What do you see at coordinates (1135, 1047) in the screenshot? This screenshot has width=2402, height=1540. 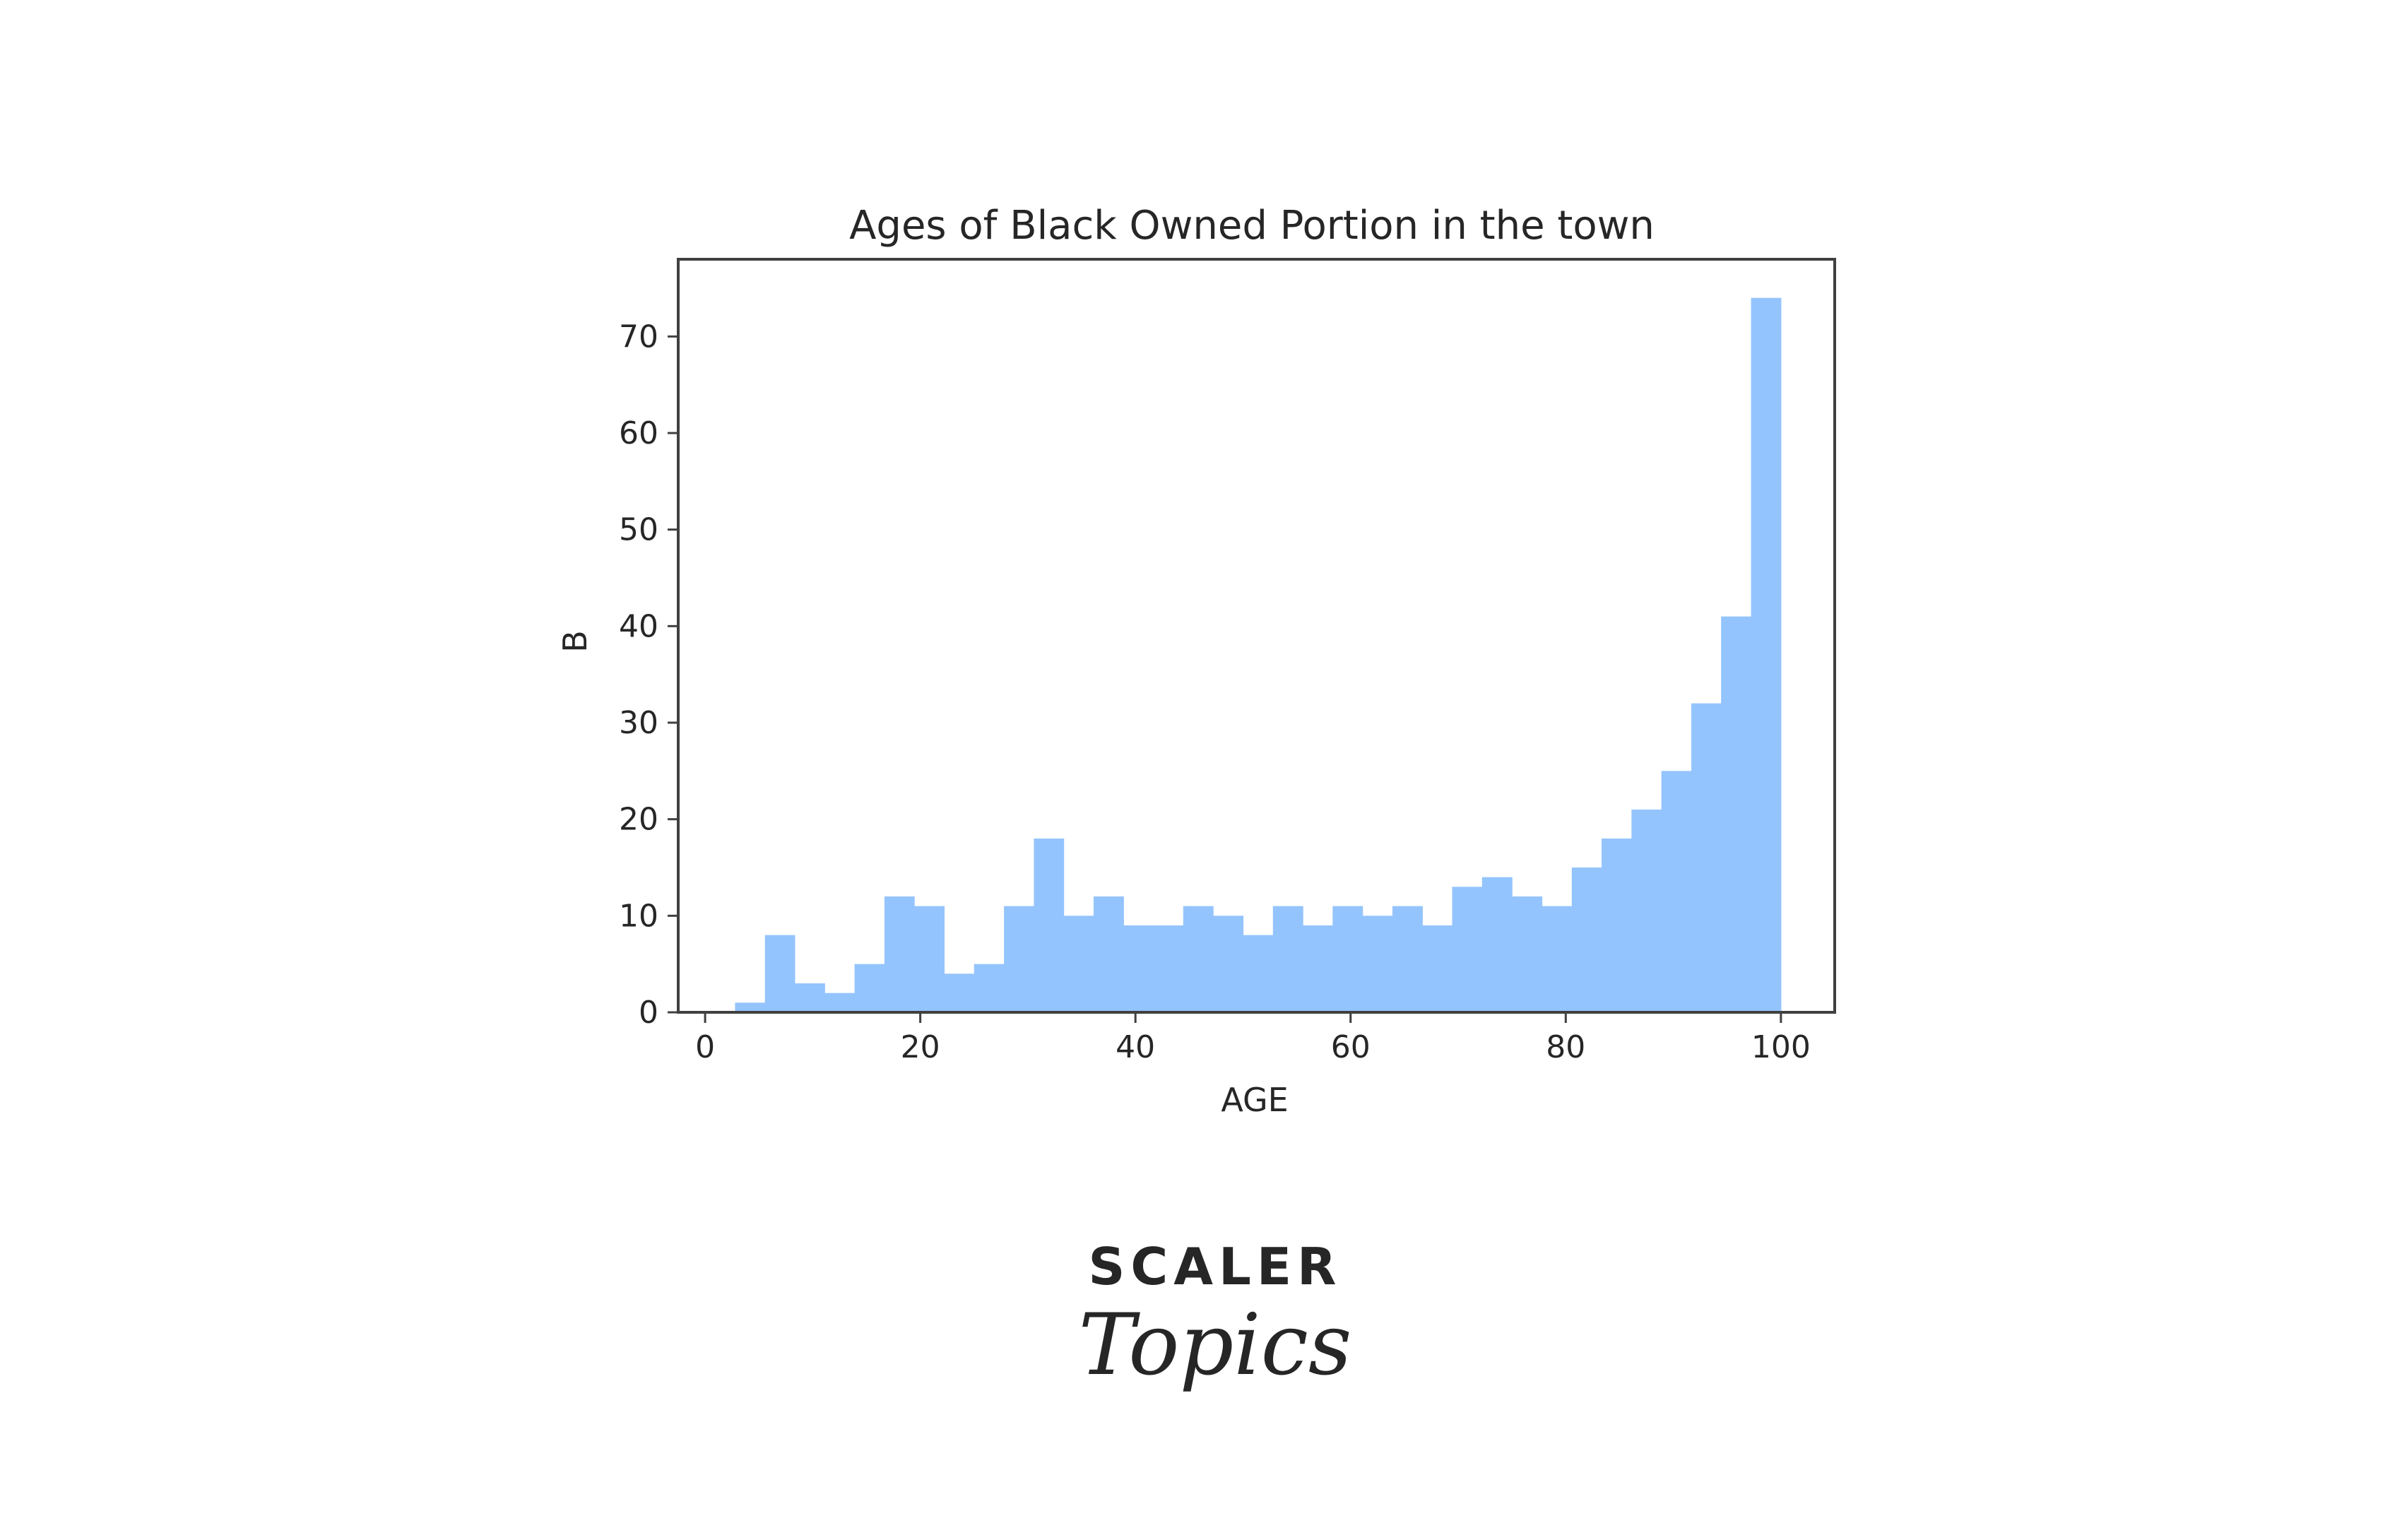 I see `x-tick-label: 40` at bounding box center [1135, 1047].